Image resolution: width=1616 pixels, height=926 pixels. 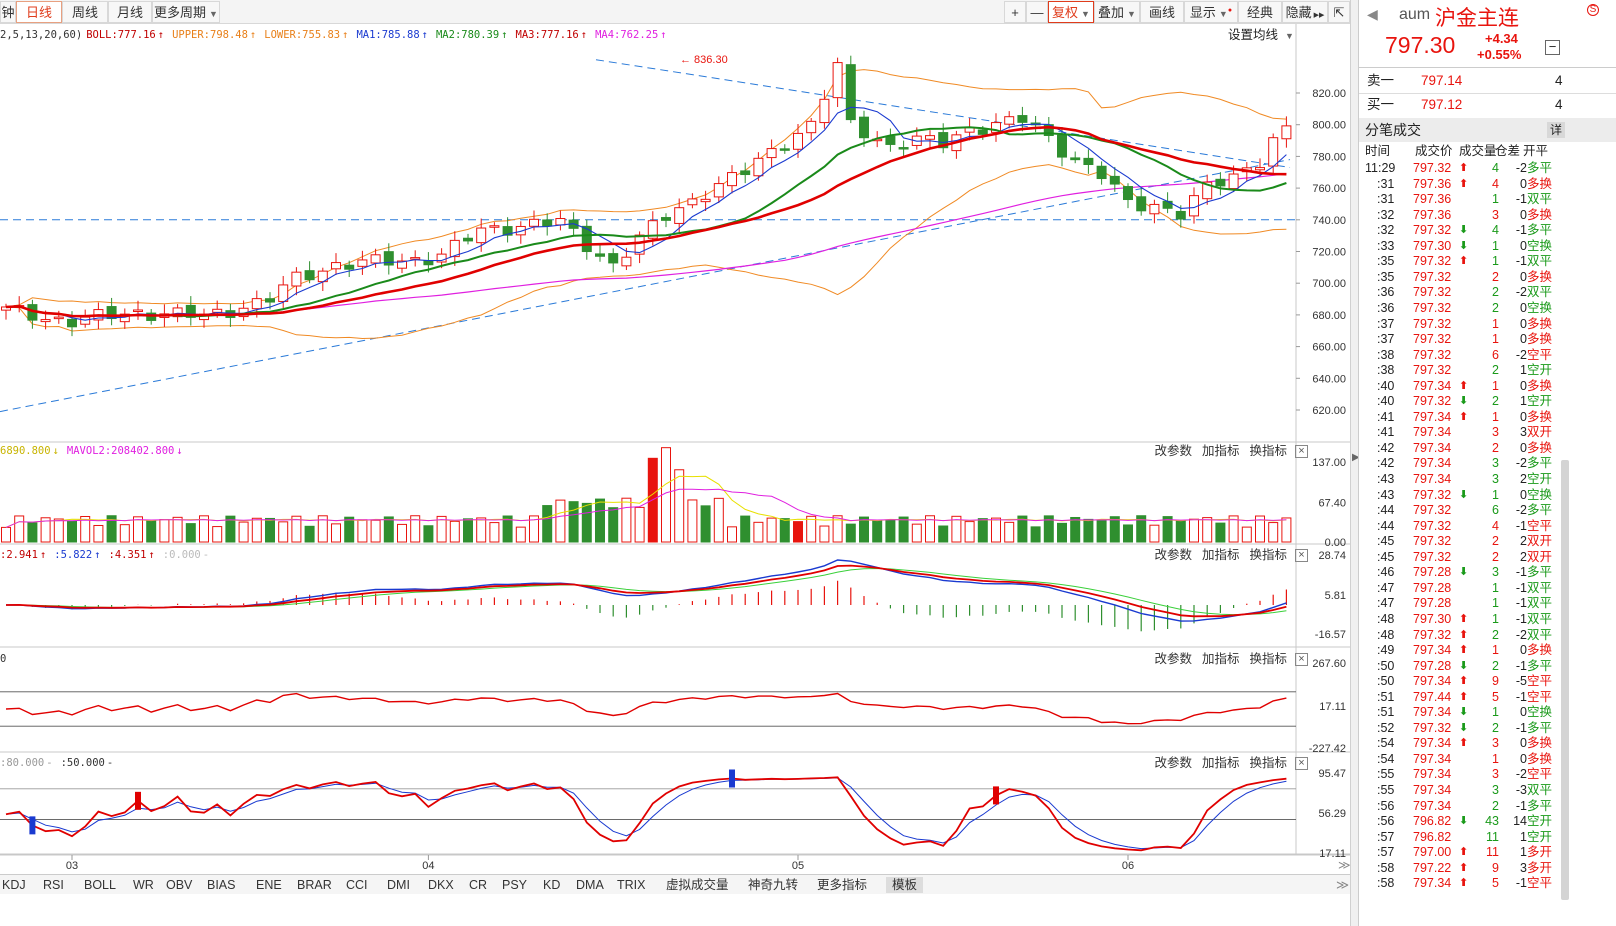 What do you see at coordinates (1484, 884) in the screenshot?
I see `trade-row: :58 797.34 ⬆ 5 -1 空平` at bounding box center [1484, 884].